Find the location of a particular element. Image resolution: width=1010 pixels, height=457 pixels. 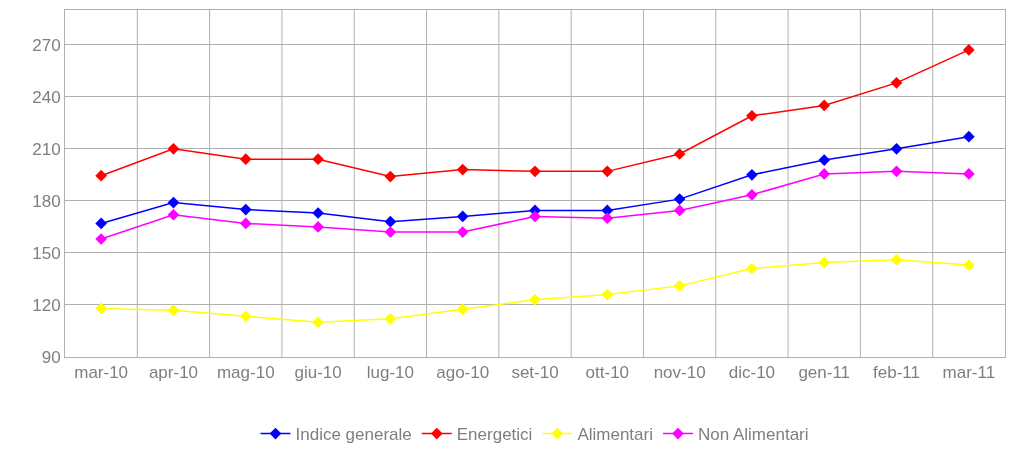

legend-label: Indice generale is located at coordinates (353, 435).